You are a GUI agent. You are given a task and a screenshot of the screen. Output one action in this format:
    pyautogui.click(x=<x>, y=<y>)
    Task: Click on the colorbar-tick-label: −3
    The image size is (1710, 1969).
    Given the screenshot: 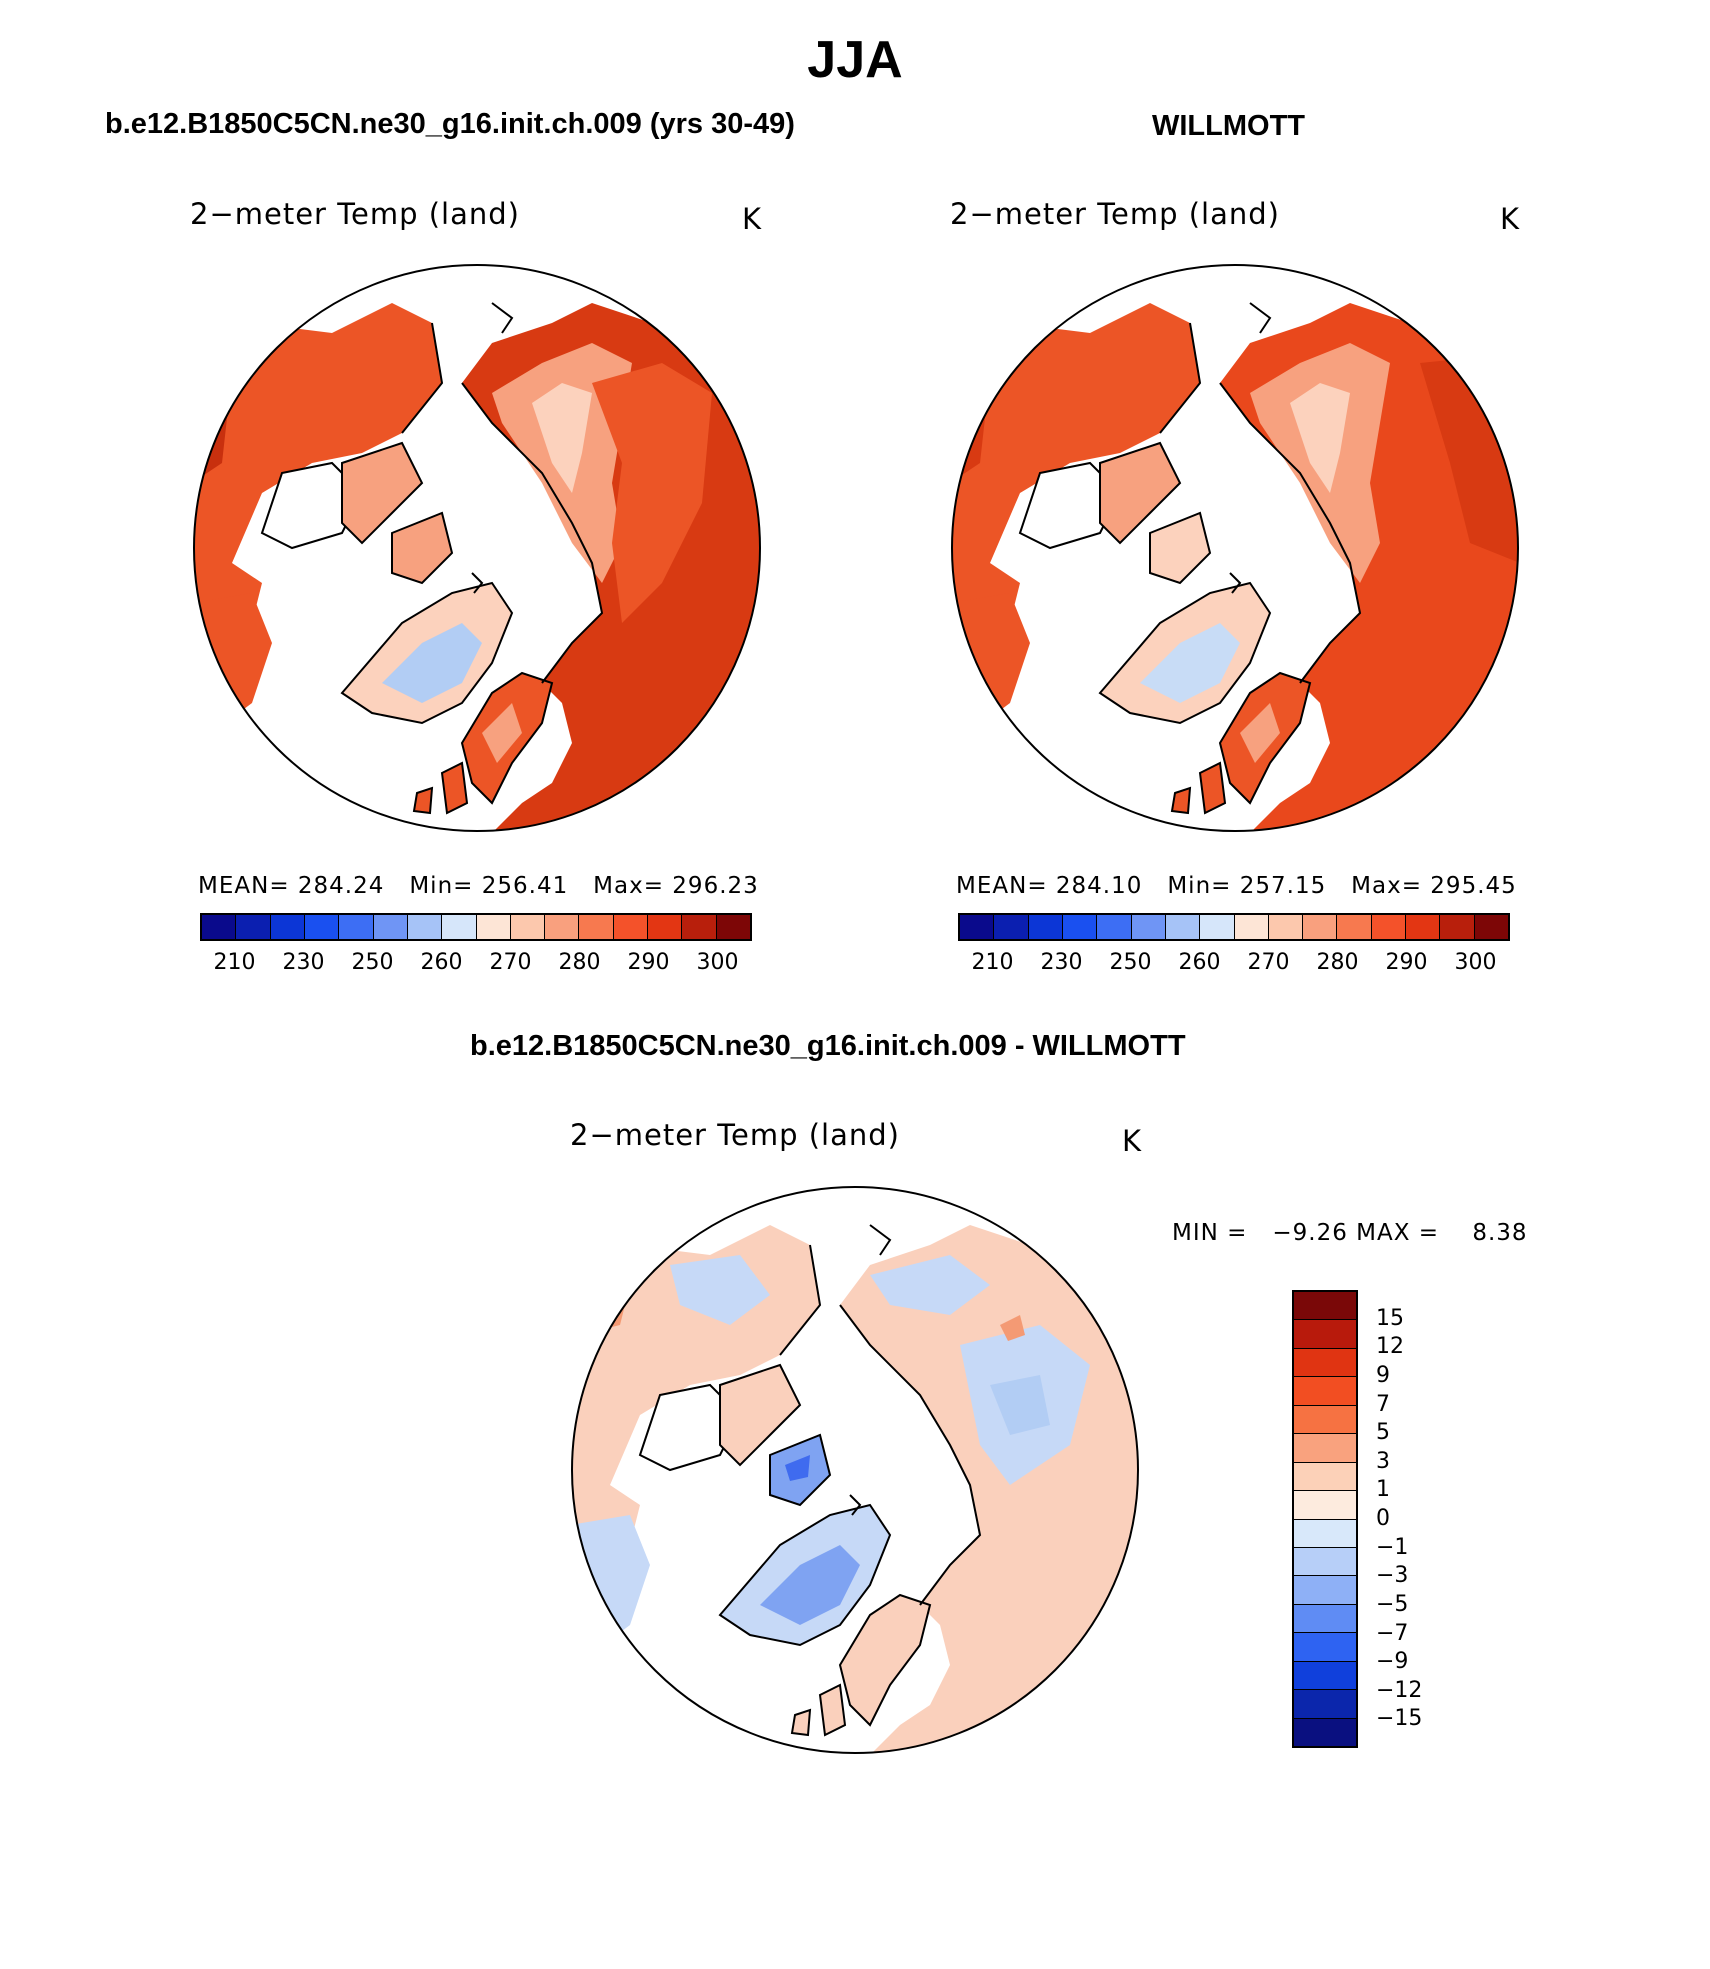 What is the action you would take?
    pyautogui.click(x=1392, y=1576)
    